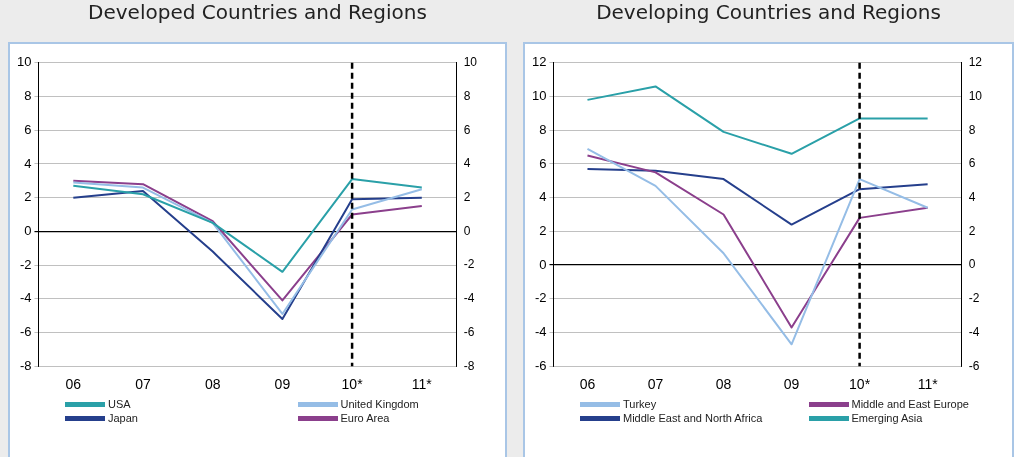 The height and width of the screenshot is (457, 1014). Describe the element at coordinates (539, 62) in the screenshot. I see `y-tick-label: 12` at that location.